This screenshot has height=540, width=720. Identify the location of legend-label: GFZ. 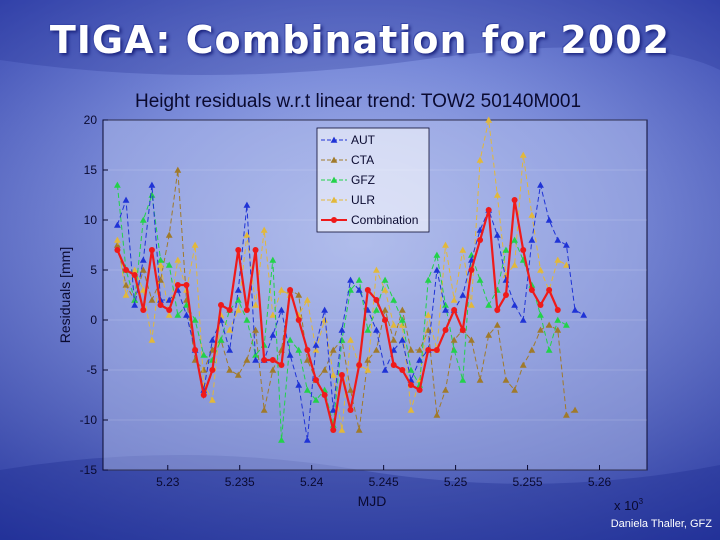
(363, 180).